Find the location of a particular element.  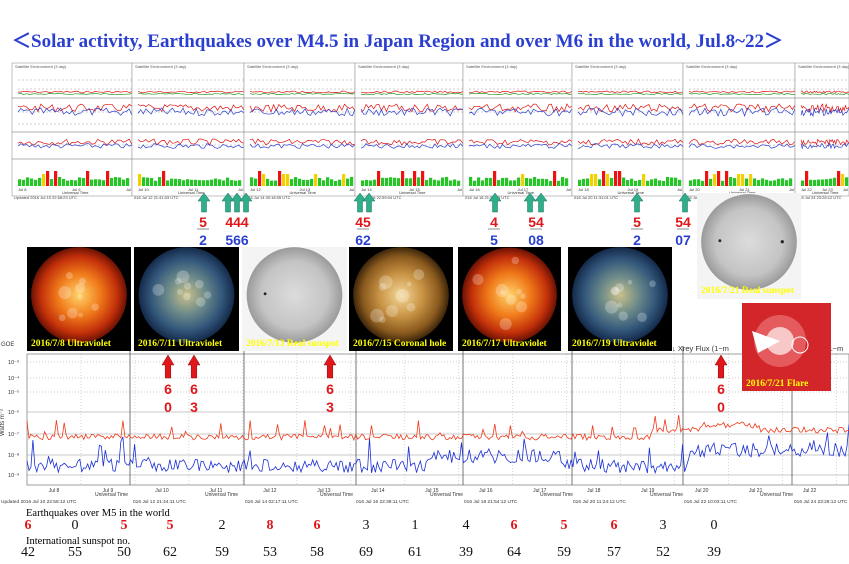

solar-image: 2016/7/19 Ultraviolet is located at coordinates (620, 299).